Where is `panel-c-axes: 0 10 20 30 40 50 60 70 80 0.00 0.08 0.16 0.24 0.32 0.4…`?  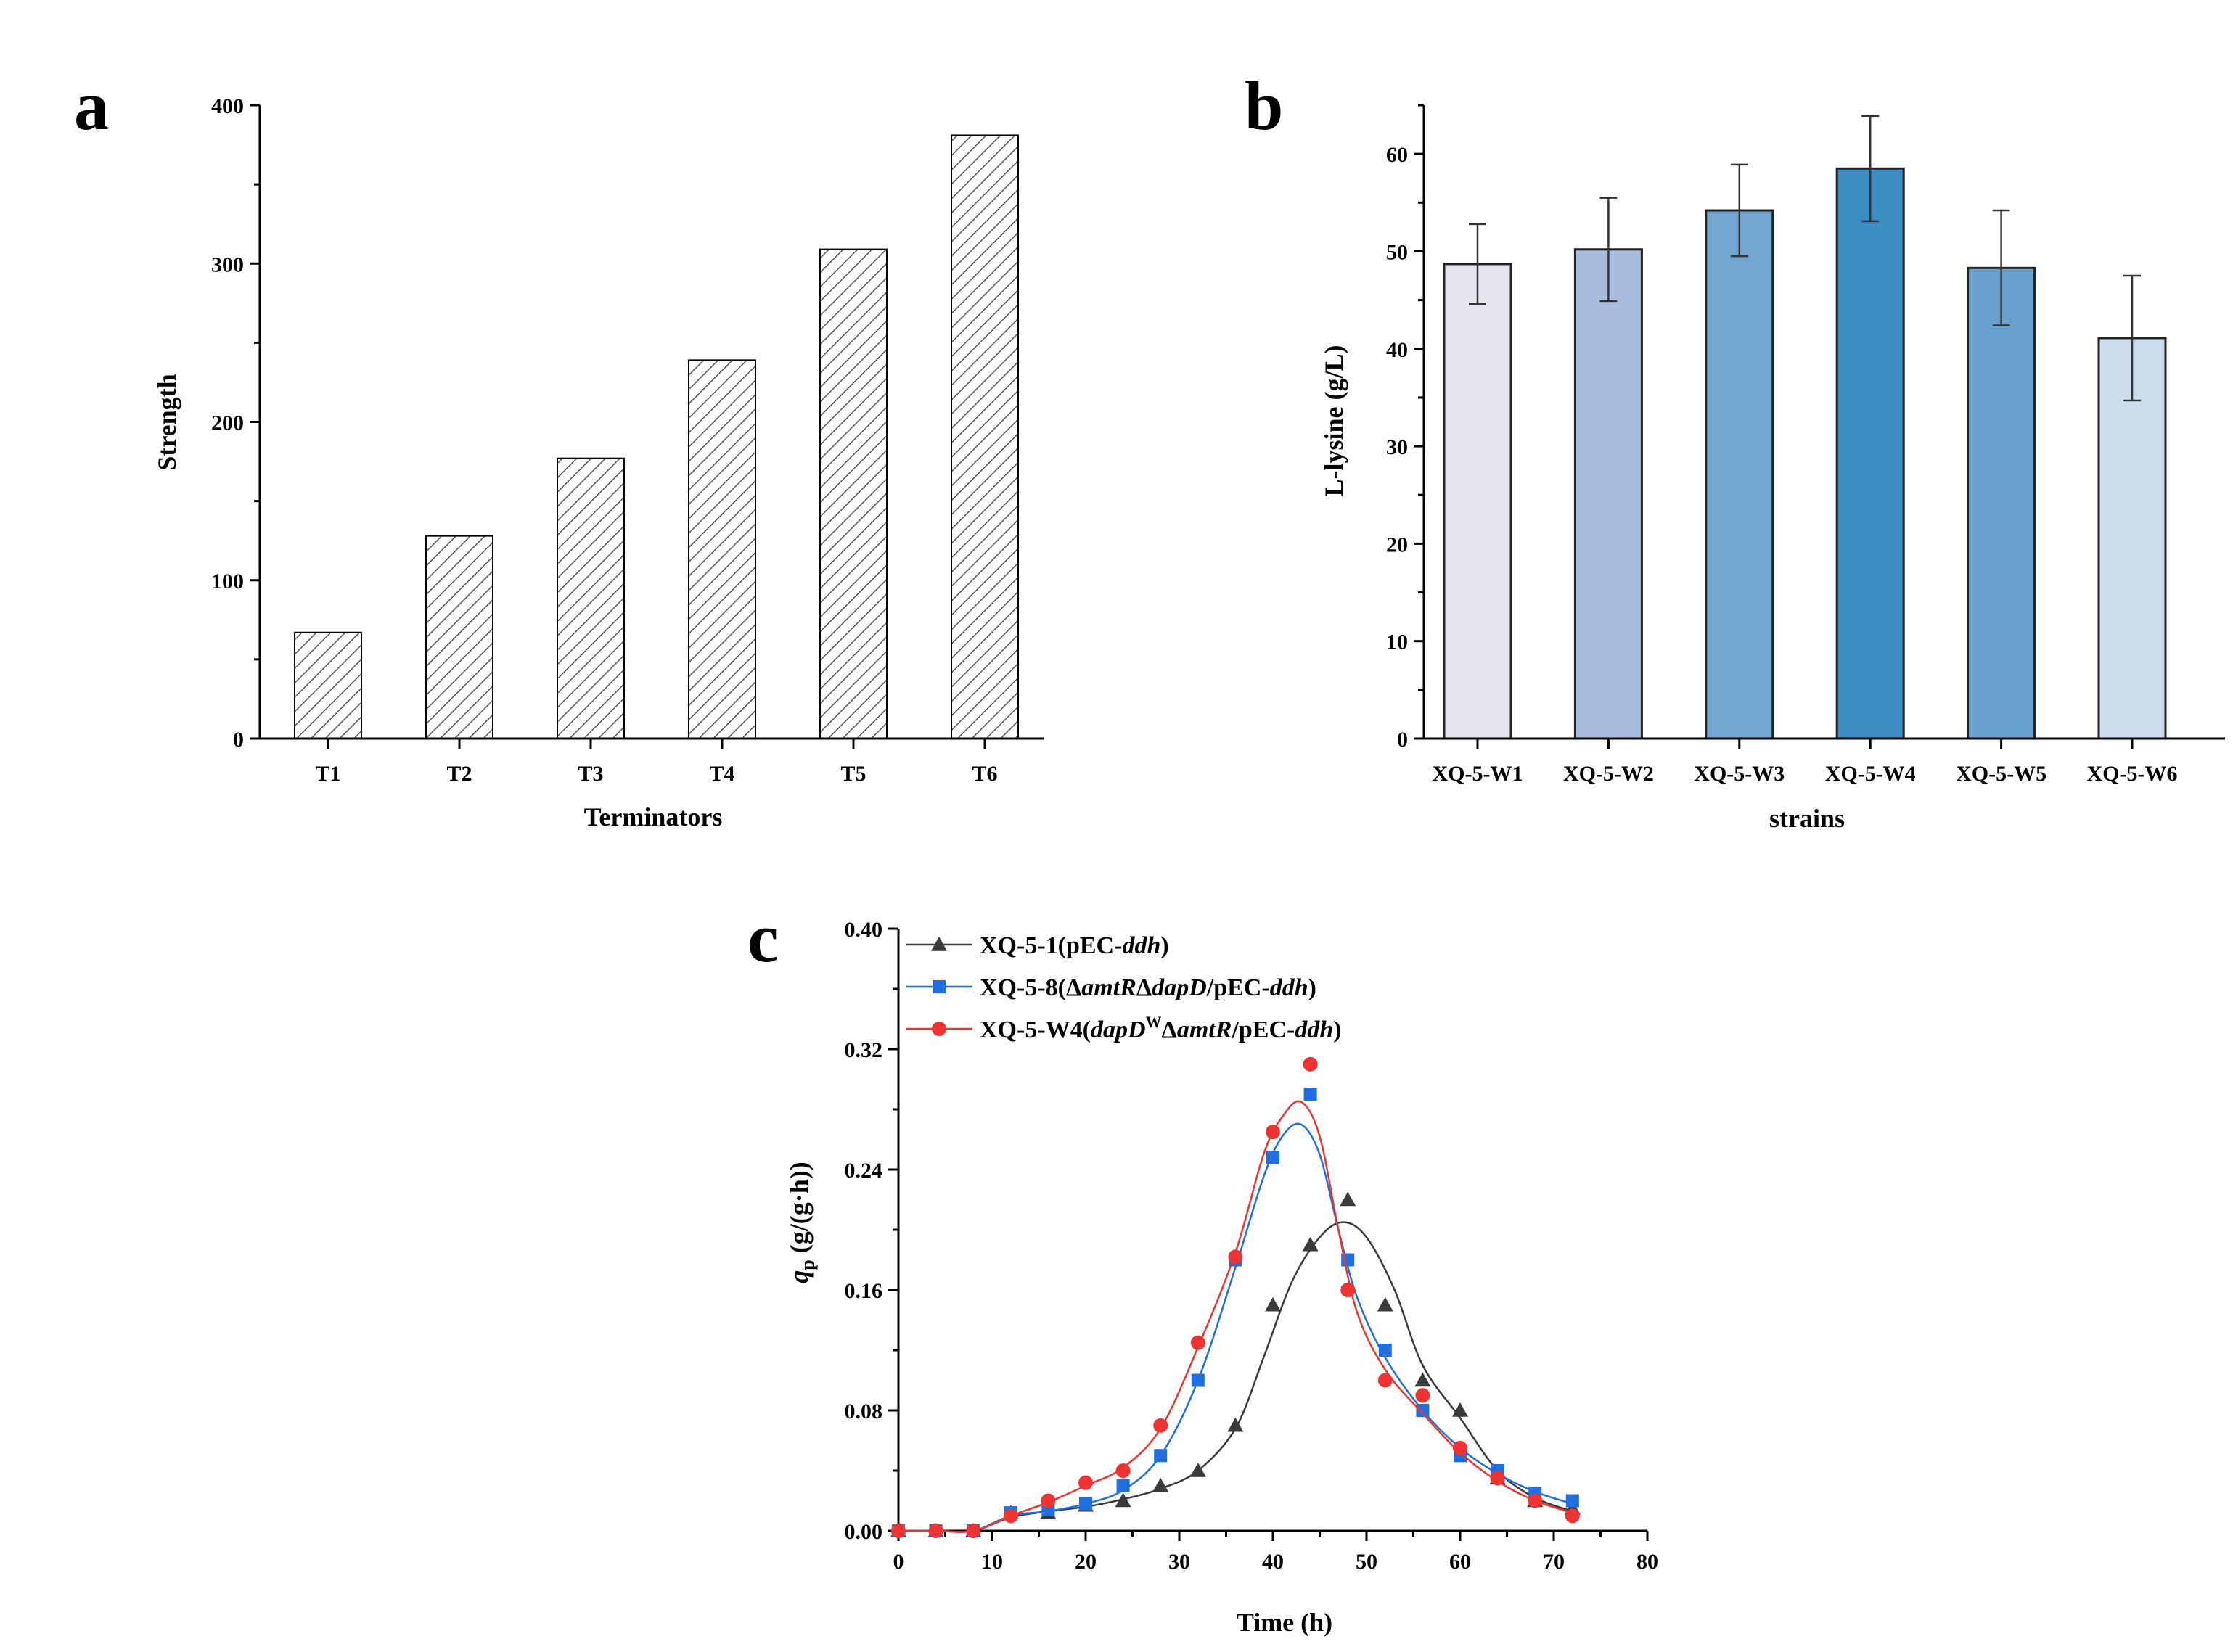 panel-c-axes: 0 10 20 30 40 50 60 70 80 0.00 0.08 0.16 0.24 0.32 0.4… is located at coordinates (1252, 1246).